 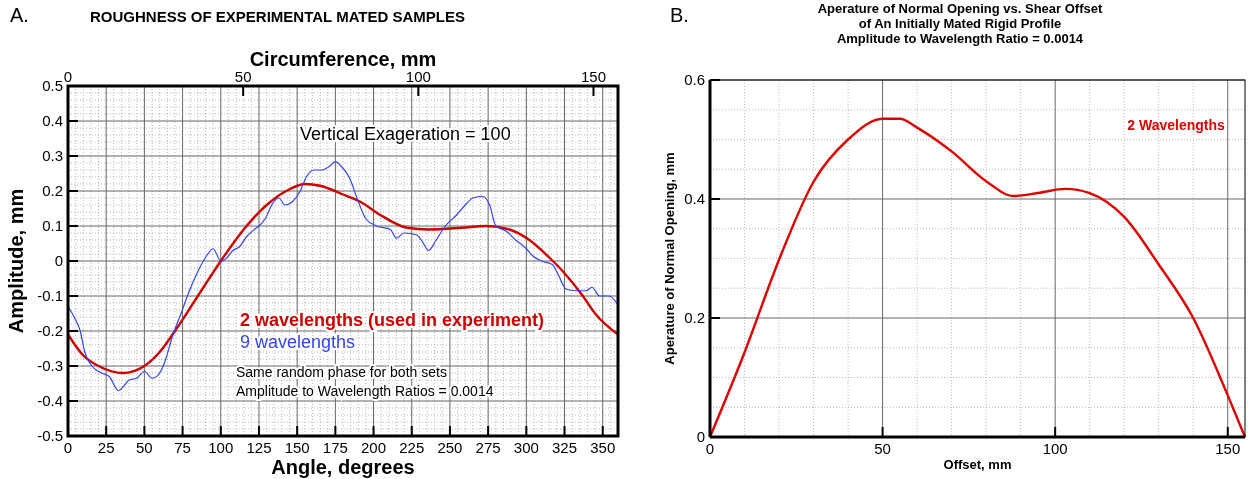 I want to click on x2-tick-label: 100, so click(x=418, y=76).